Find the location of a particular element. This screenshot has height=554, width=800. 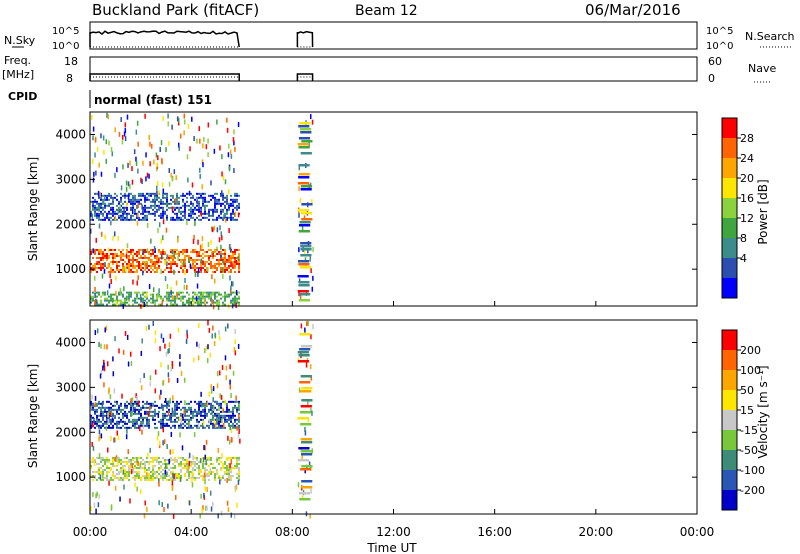

colorbar-tick-label: 15 is located at coordinates (747, 410).